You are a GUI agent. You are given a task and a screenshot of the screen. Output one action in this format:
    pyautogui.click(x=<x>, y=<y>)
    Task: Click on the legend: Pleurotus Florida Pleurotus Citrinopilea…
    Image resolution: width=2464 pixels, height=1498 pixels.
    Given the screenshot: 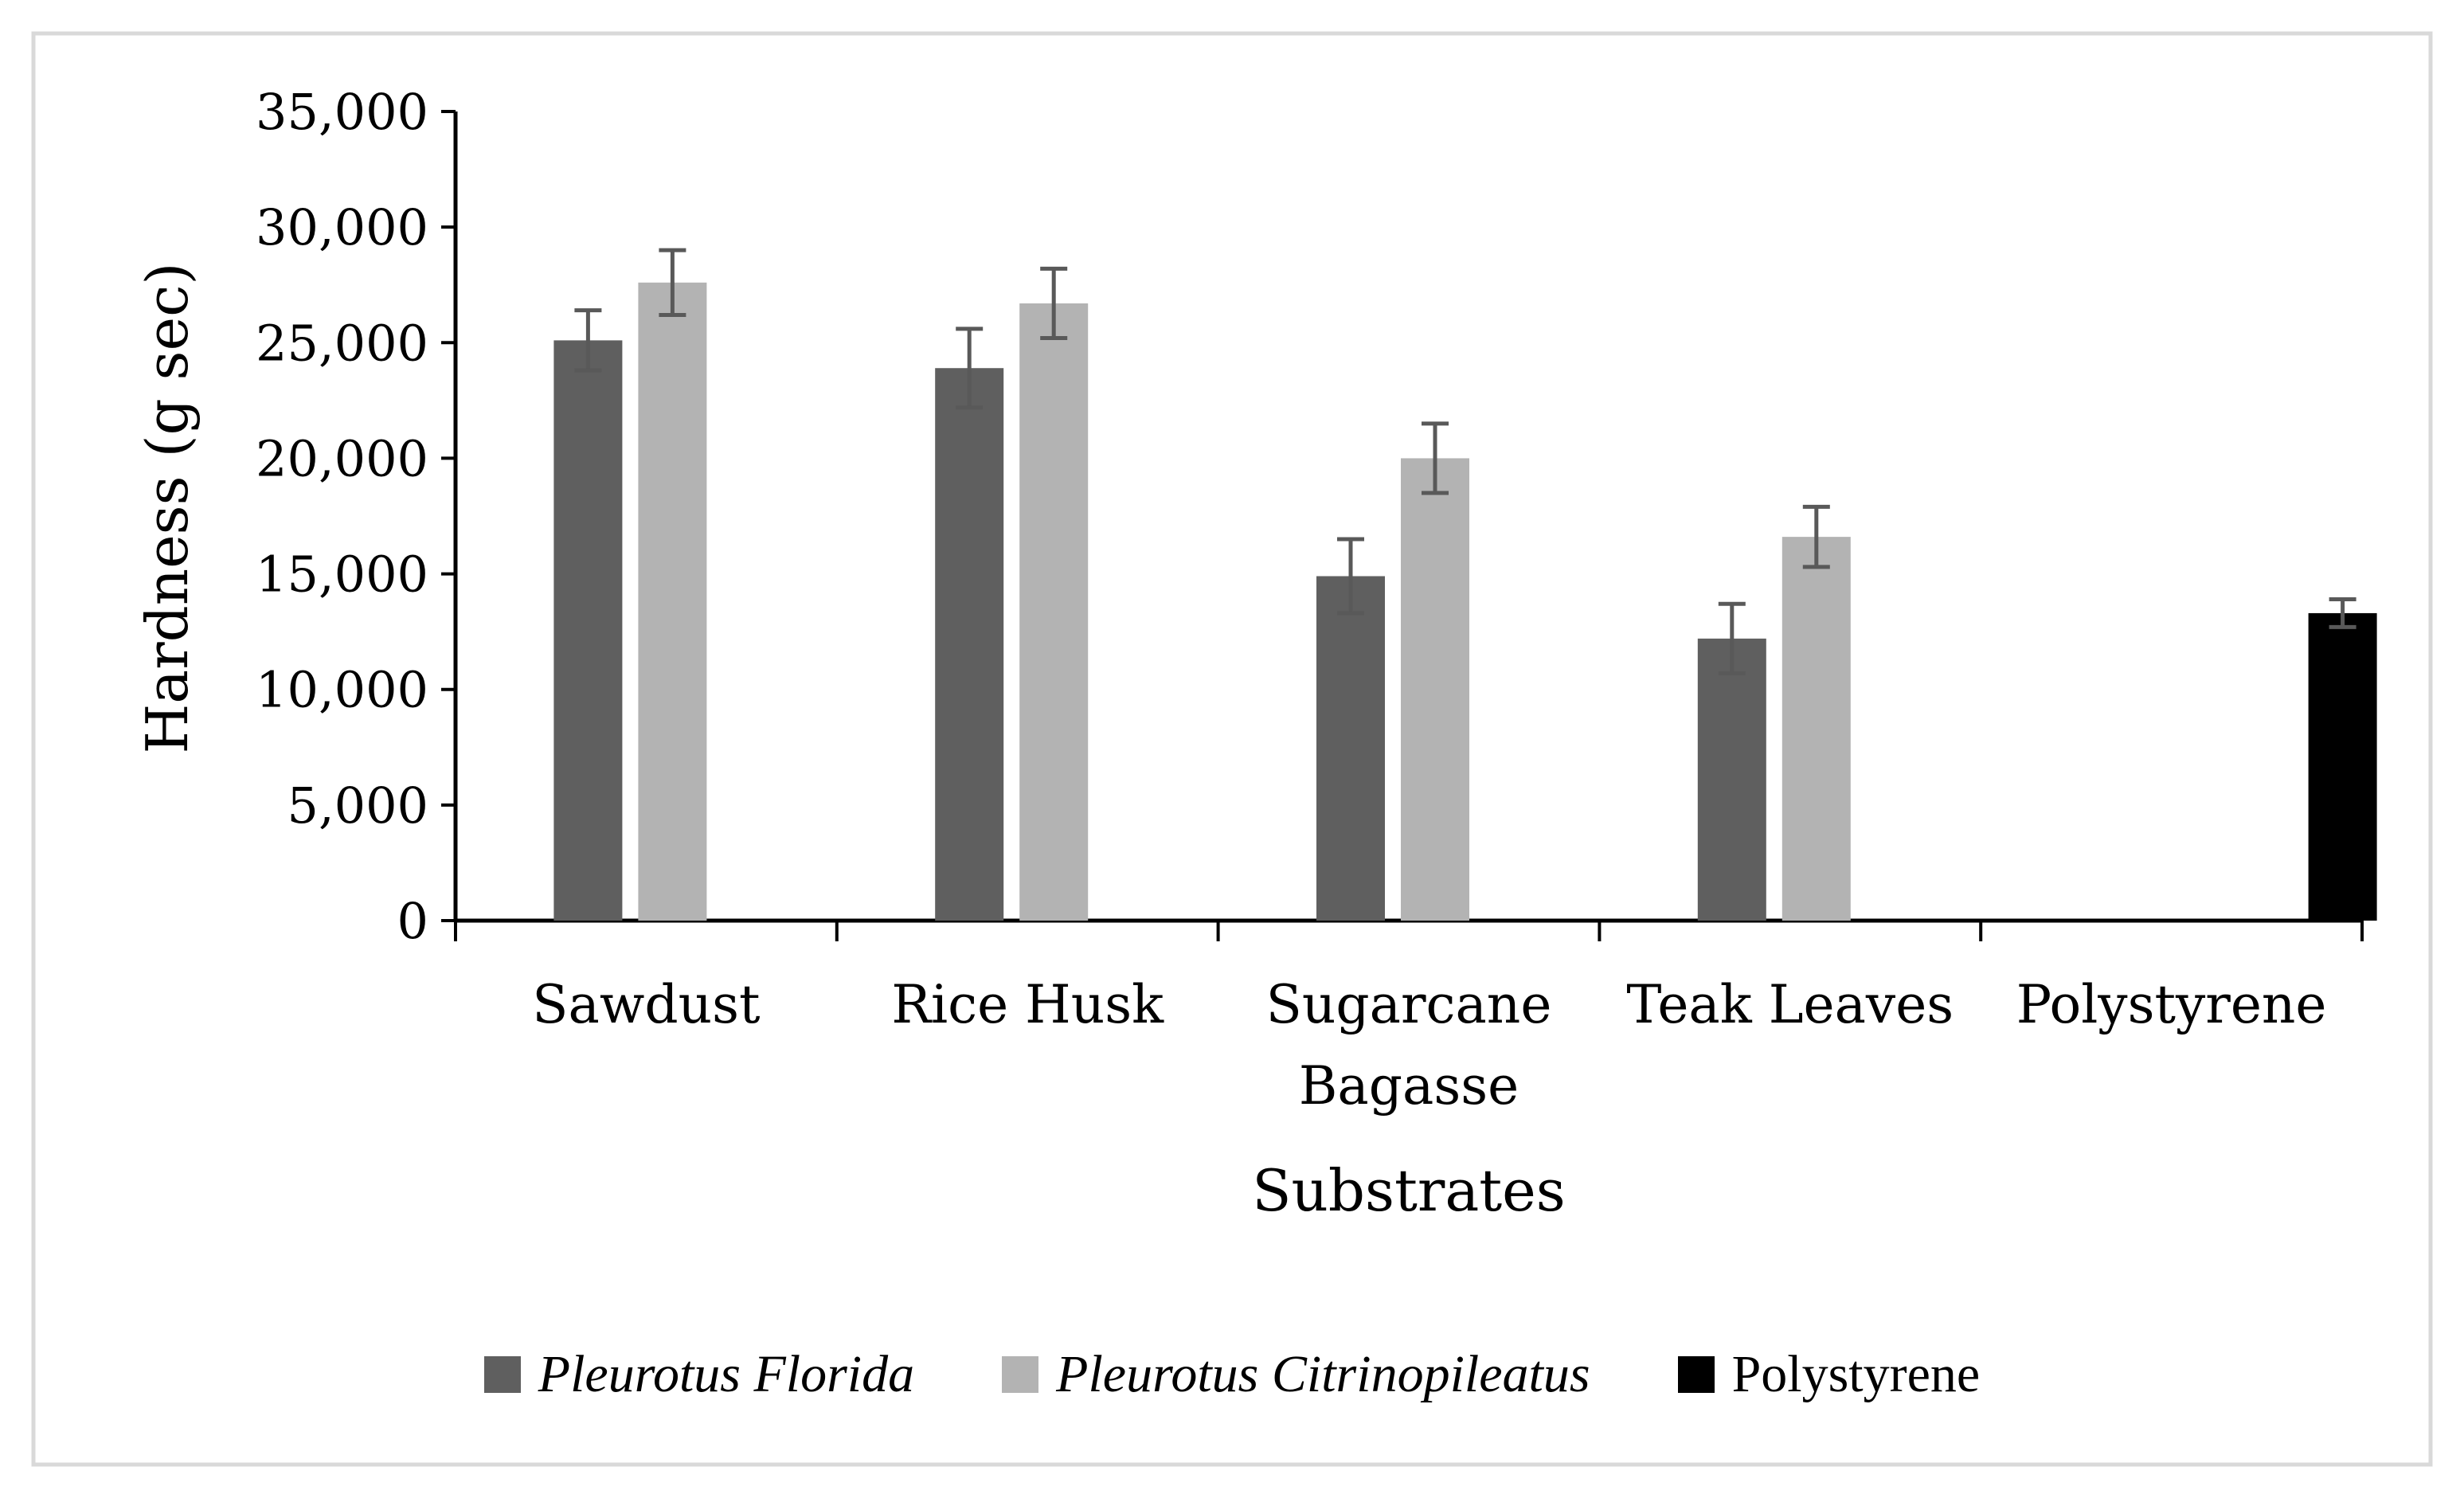 What is the action you would take?
    pyautogui.click(x=1232, y=1374)
    